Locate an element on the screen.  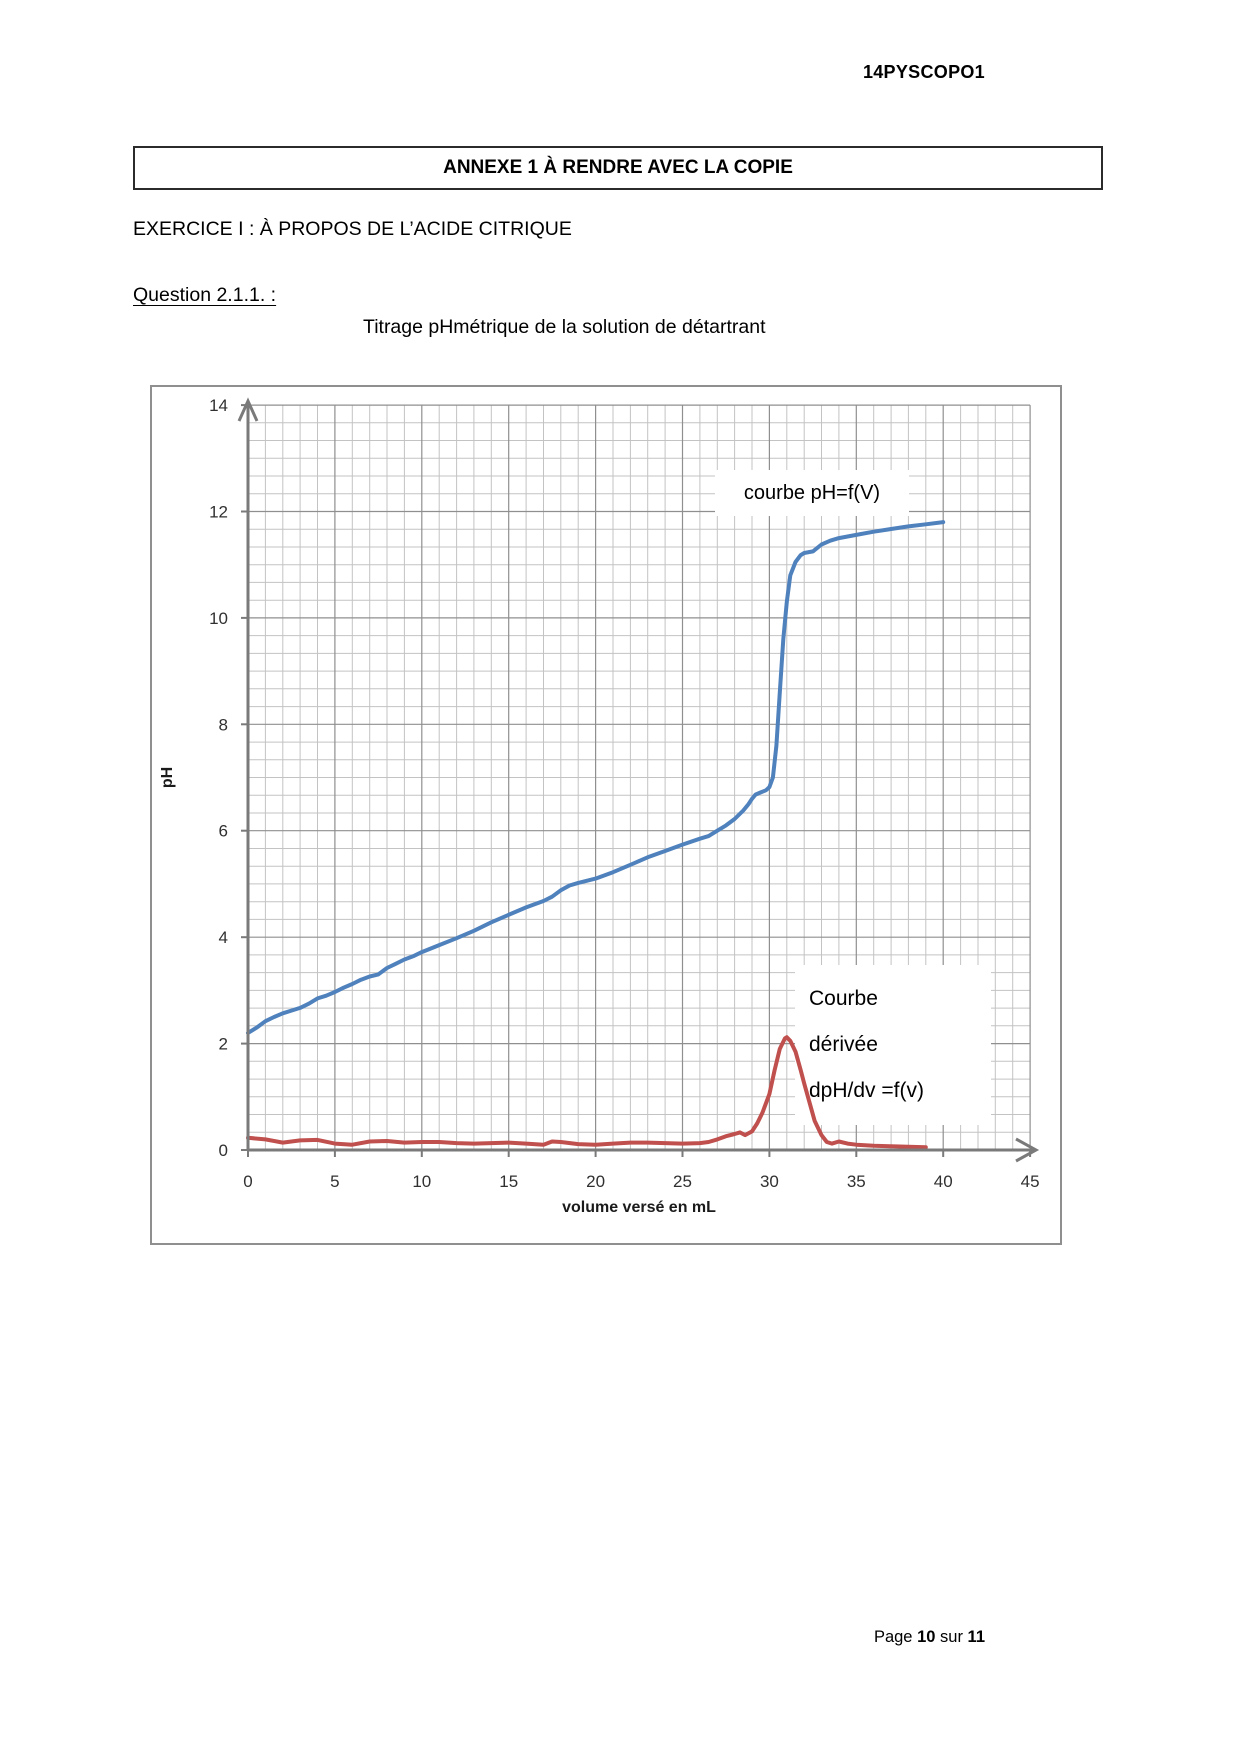
derivative-annotation-line1: Courbe is located at coordinates (843, 998).